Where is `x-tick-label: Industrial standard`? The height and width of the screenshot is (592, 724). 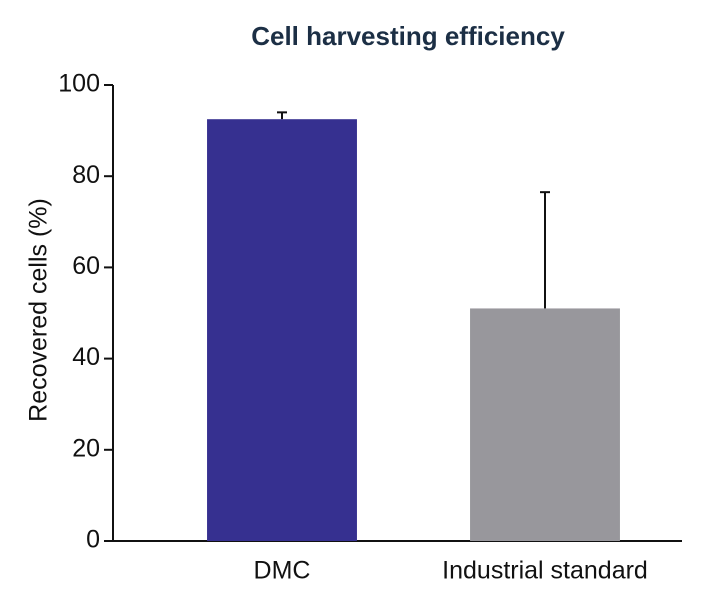
x-tick-label: Industrial standard is located at coordinates (545, 571).